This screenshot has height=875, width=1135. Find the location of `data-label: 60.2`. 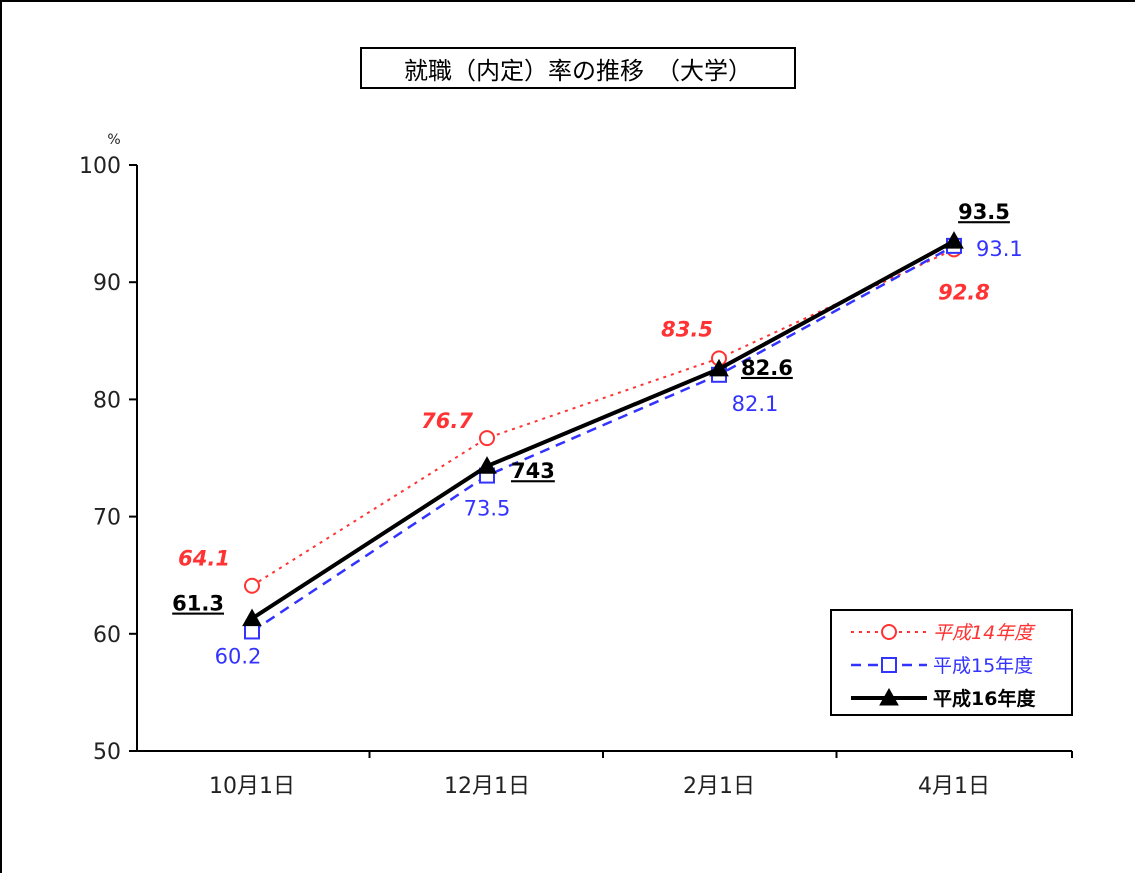

data-label: 60.2 is located at coordinates (238, 656).